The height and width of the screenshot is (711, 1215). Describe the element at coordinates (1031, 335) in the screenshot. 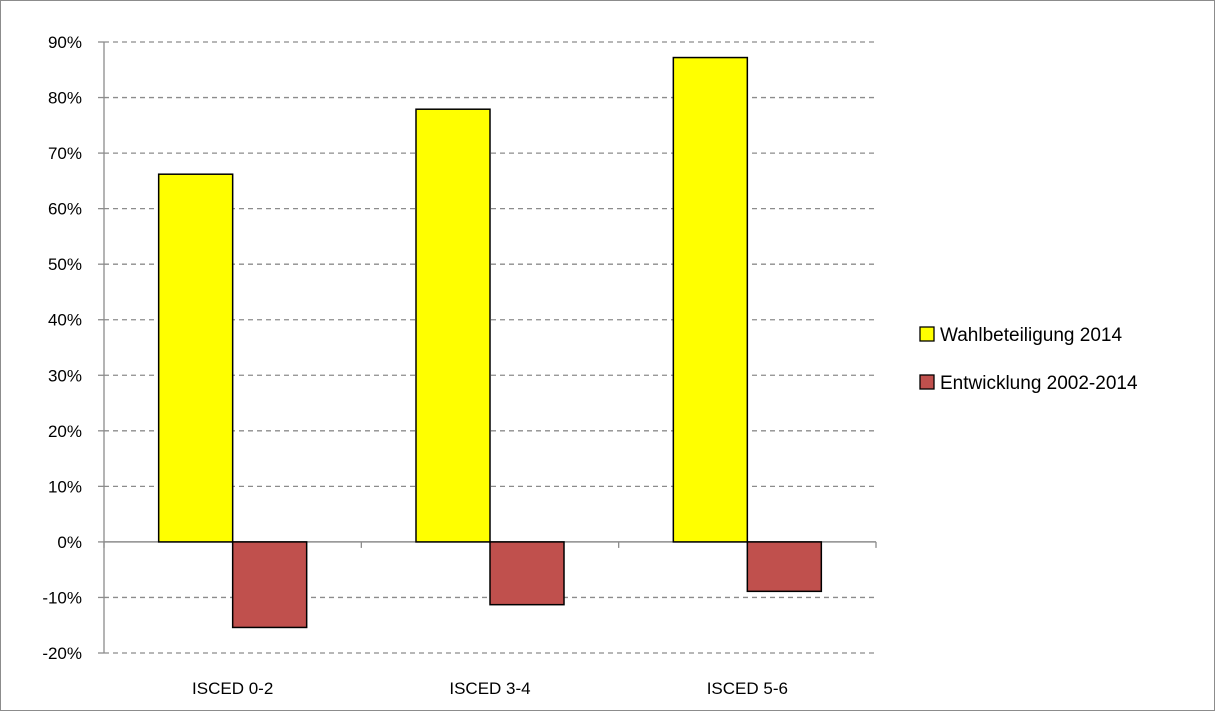

I see `legend-label: Wahlbeteiligung 2014` at that location.